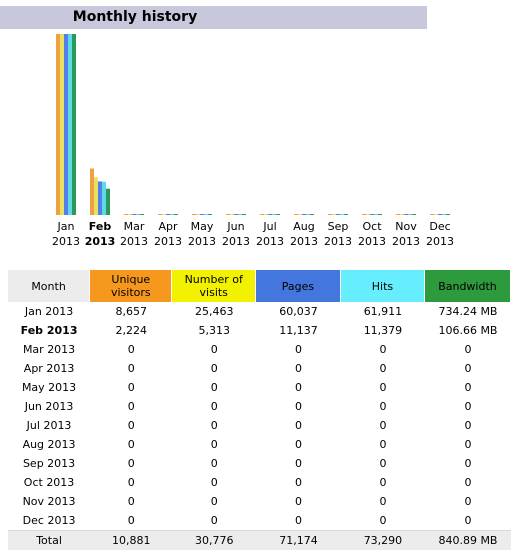  What do you see at coordinates (298, 311) in the screenshot?
I see `cell-pages: 60,037` at bounding box center [298, 311].